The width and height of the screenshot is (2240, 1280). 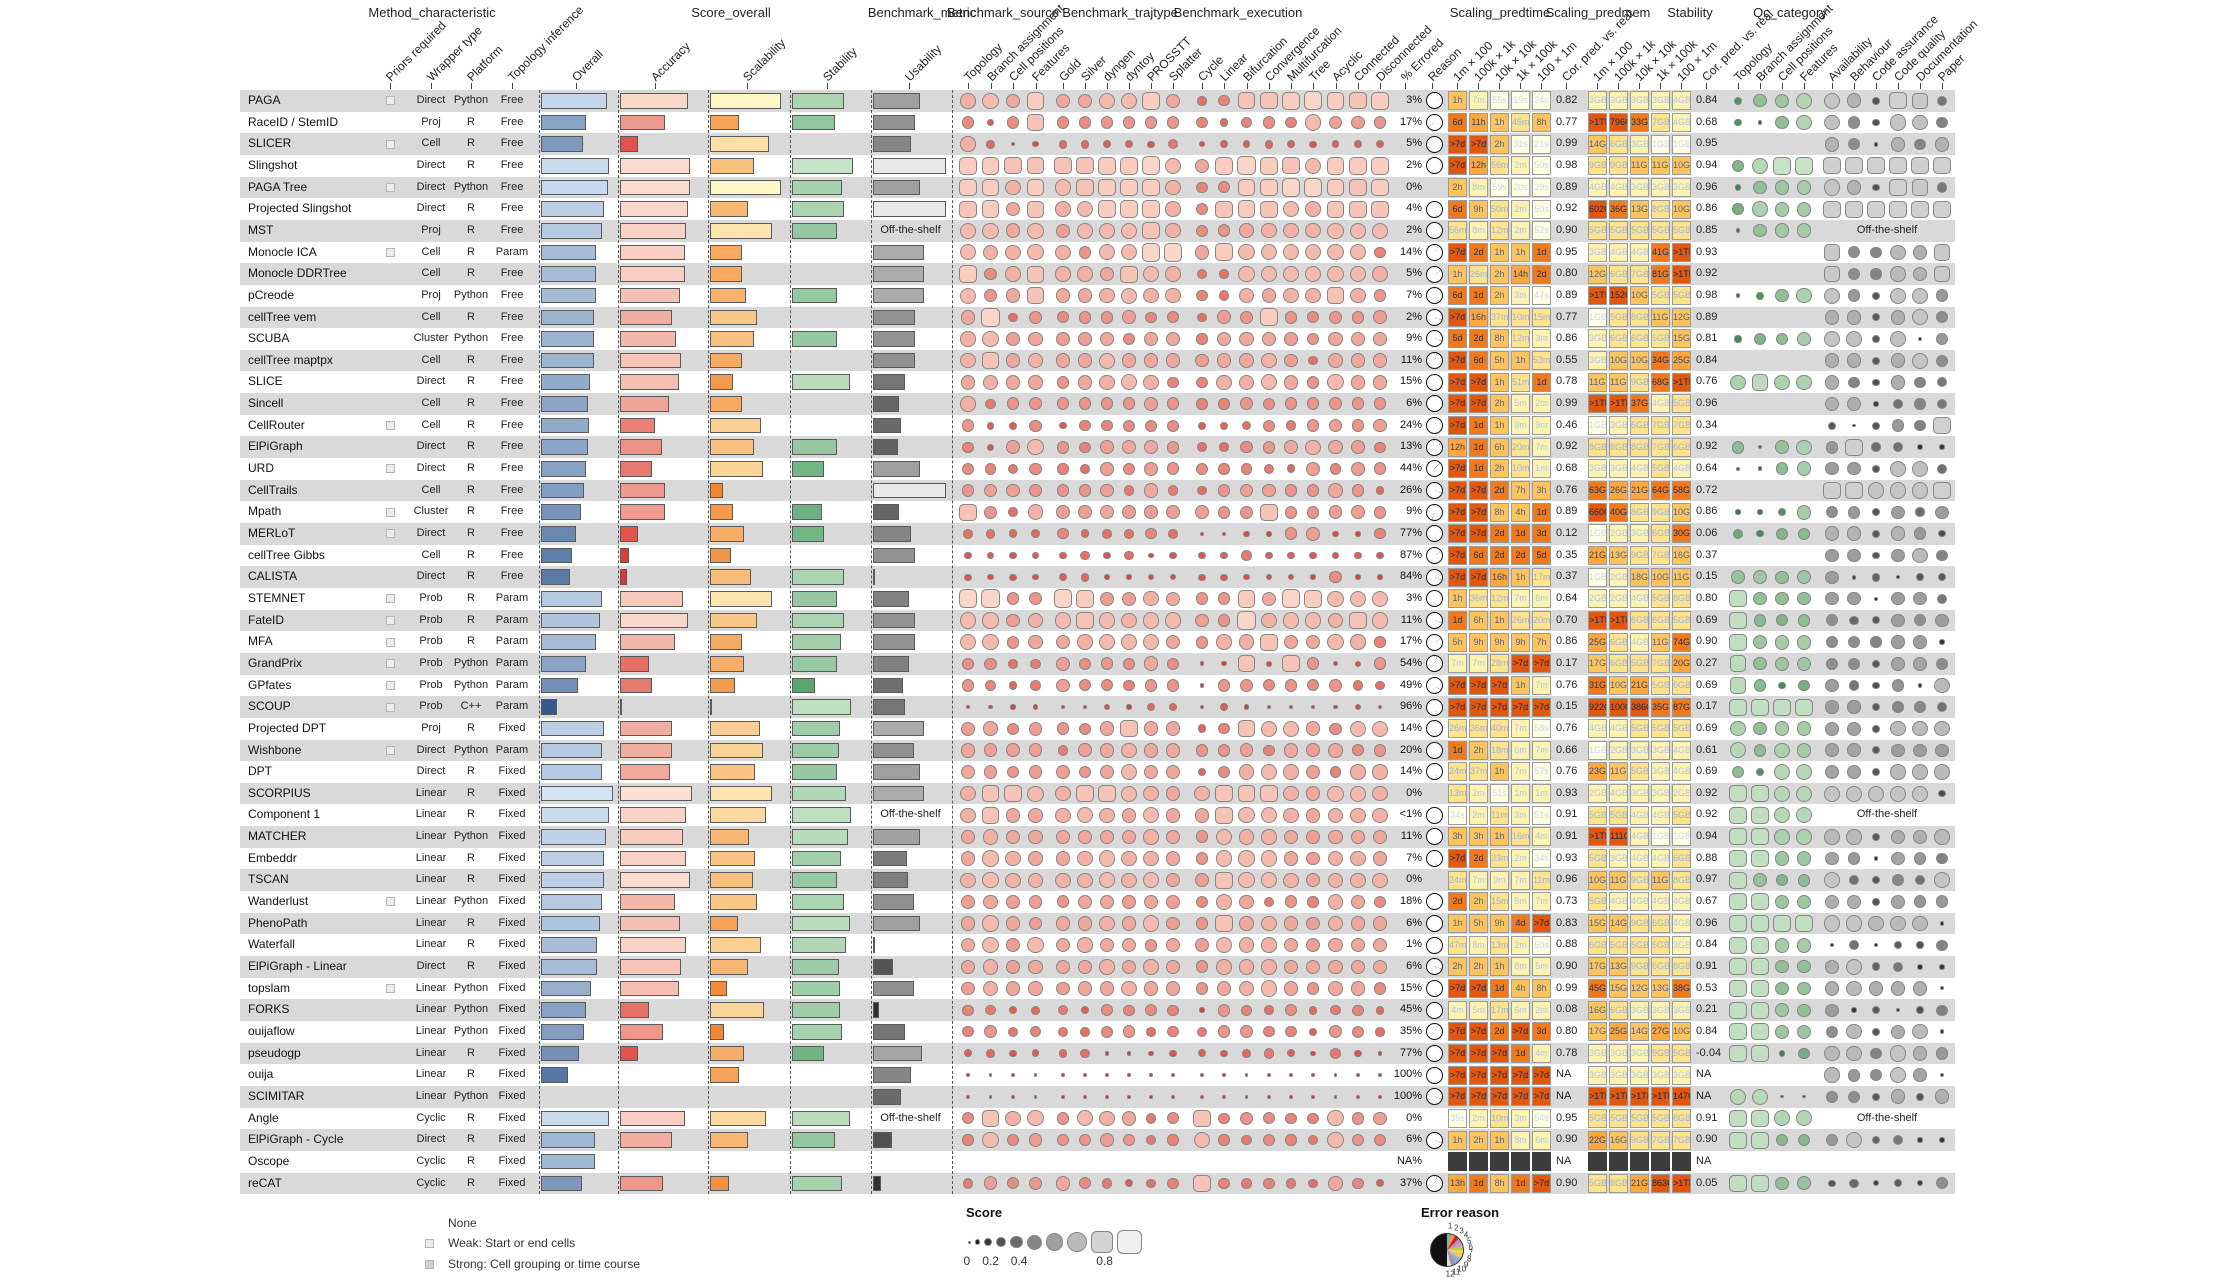 What do you see at coordinates (1499, 859) in the screenshot?
I see `predtime-cell: 33m` at bounding box center [1499, 859].